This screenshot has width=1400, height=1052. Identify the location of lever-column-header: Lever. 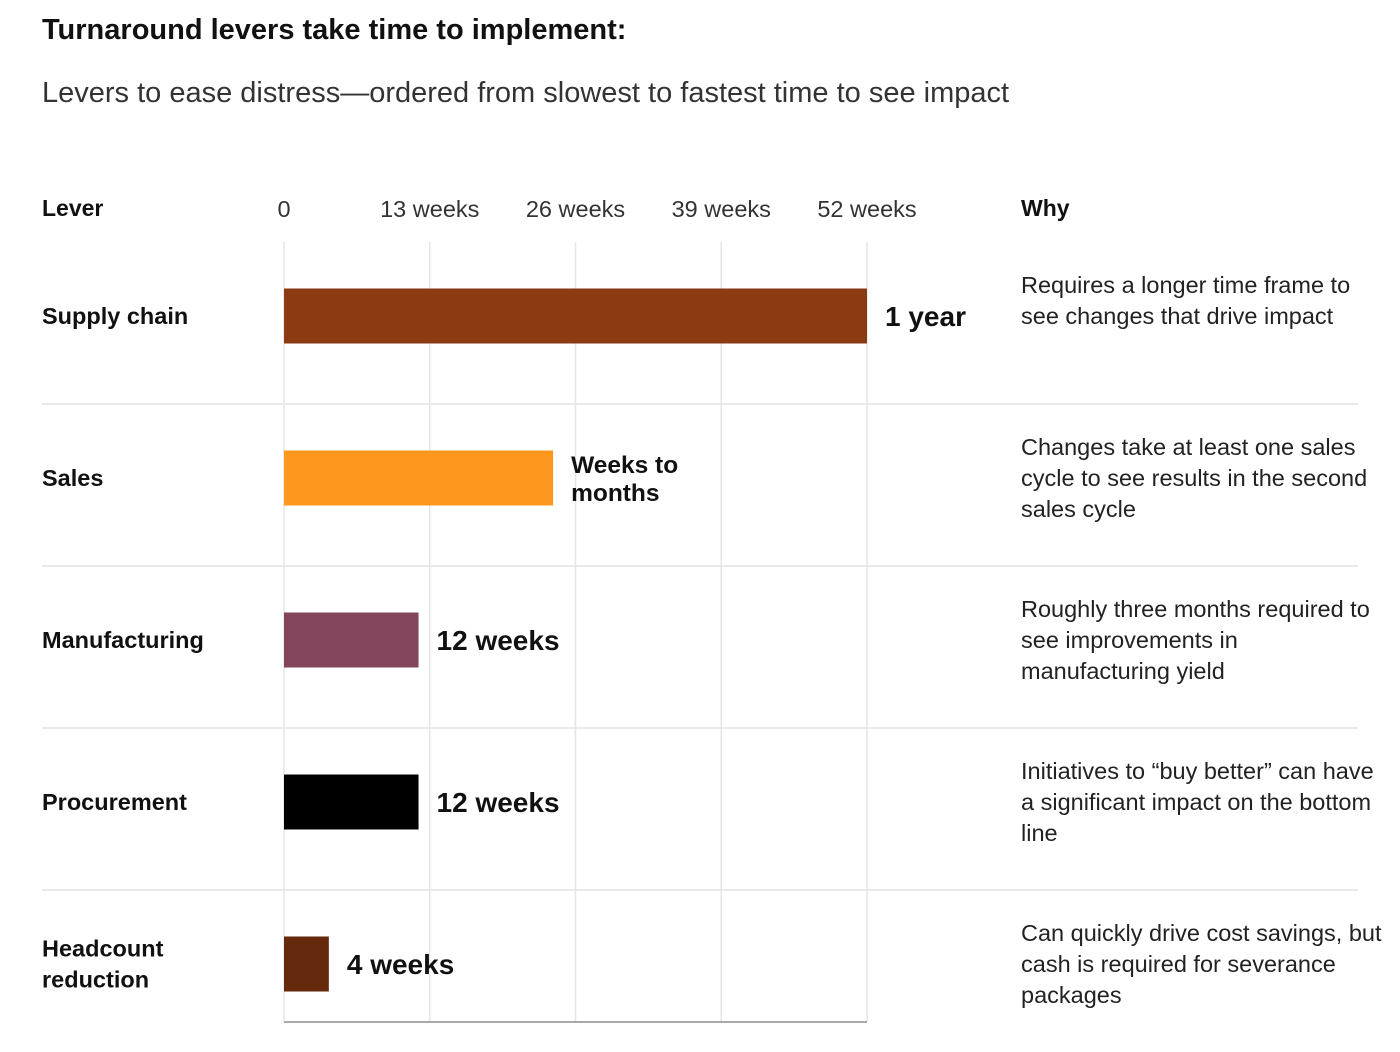
(73, 208).